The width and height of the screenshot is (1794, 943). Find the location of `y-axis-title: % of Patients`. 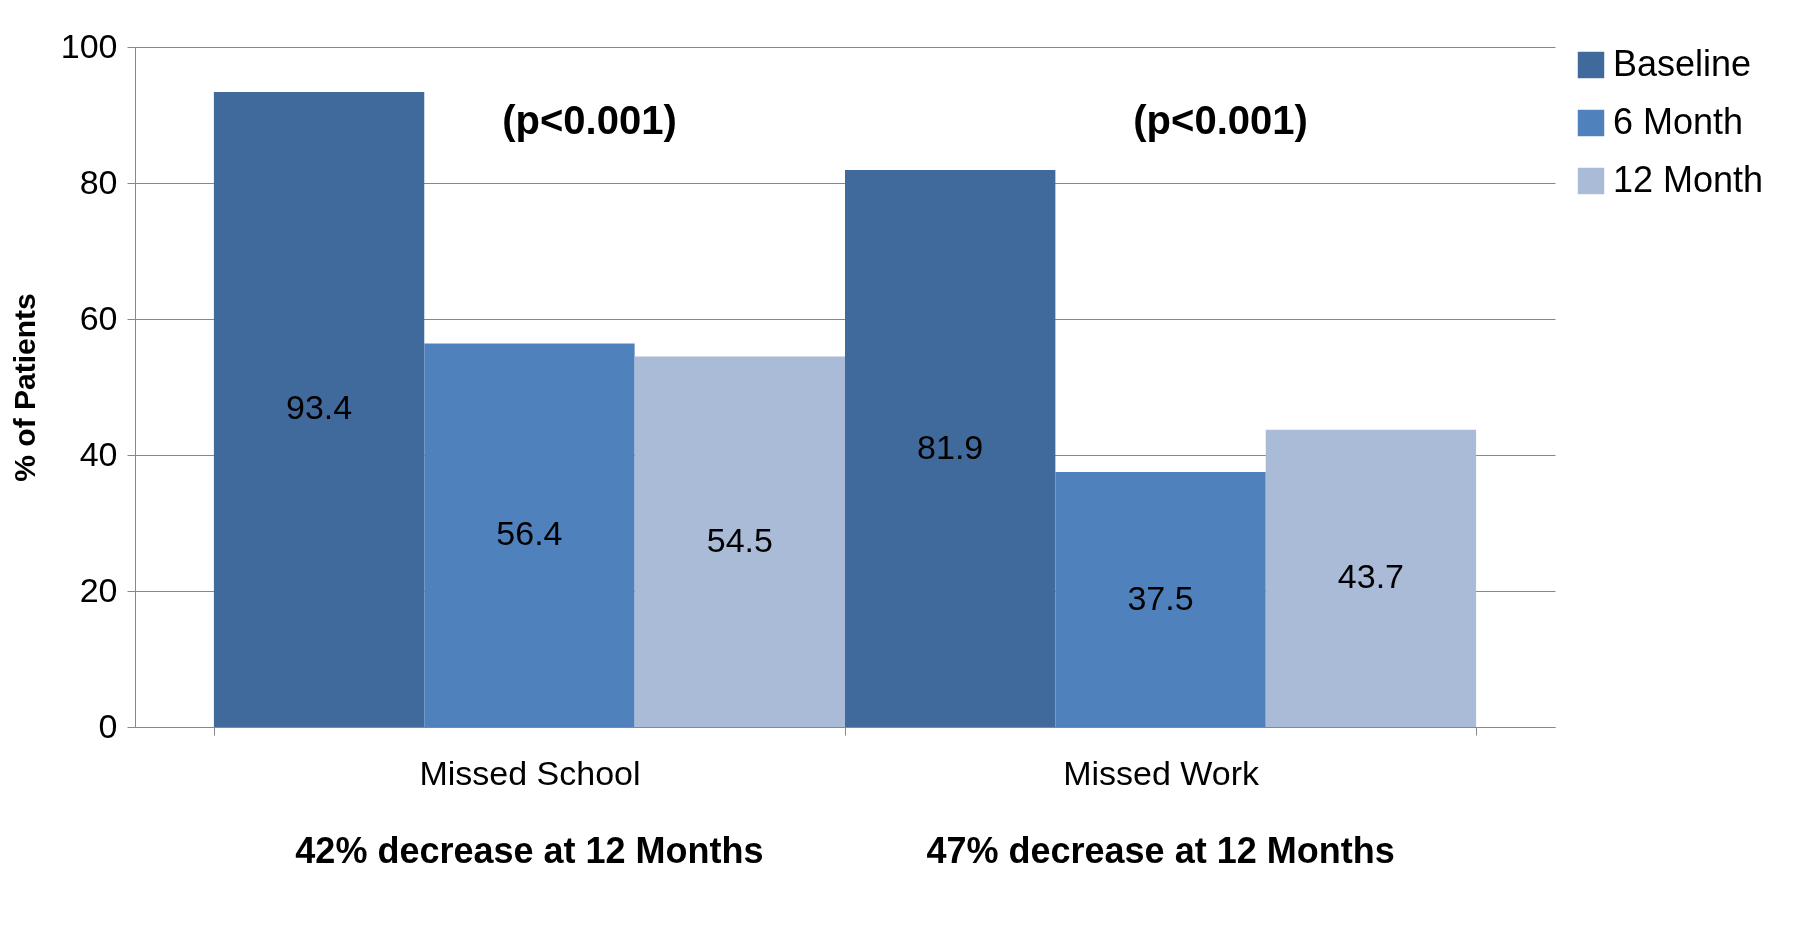

y-axis-title: % of Patients is located at coordinates (24, 387).